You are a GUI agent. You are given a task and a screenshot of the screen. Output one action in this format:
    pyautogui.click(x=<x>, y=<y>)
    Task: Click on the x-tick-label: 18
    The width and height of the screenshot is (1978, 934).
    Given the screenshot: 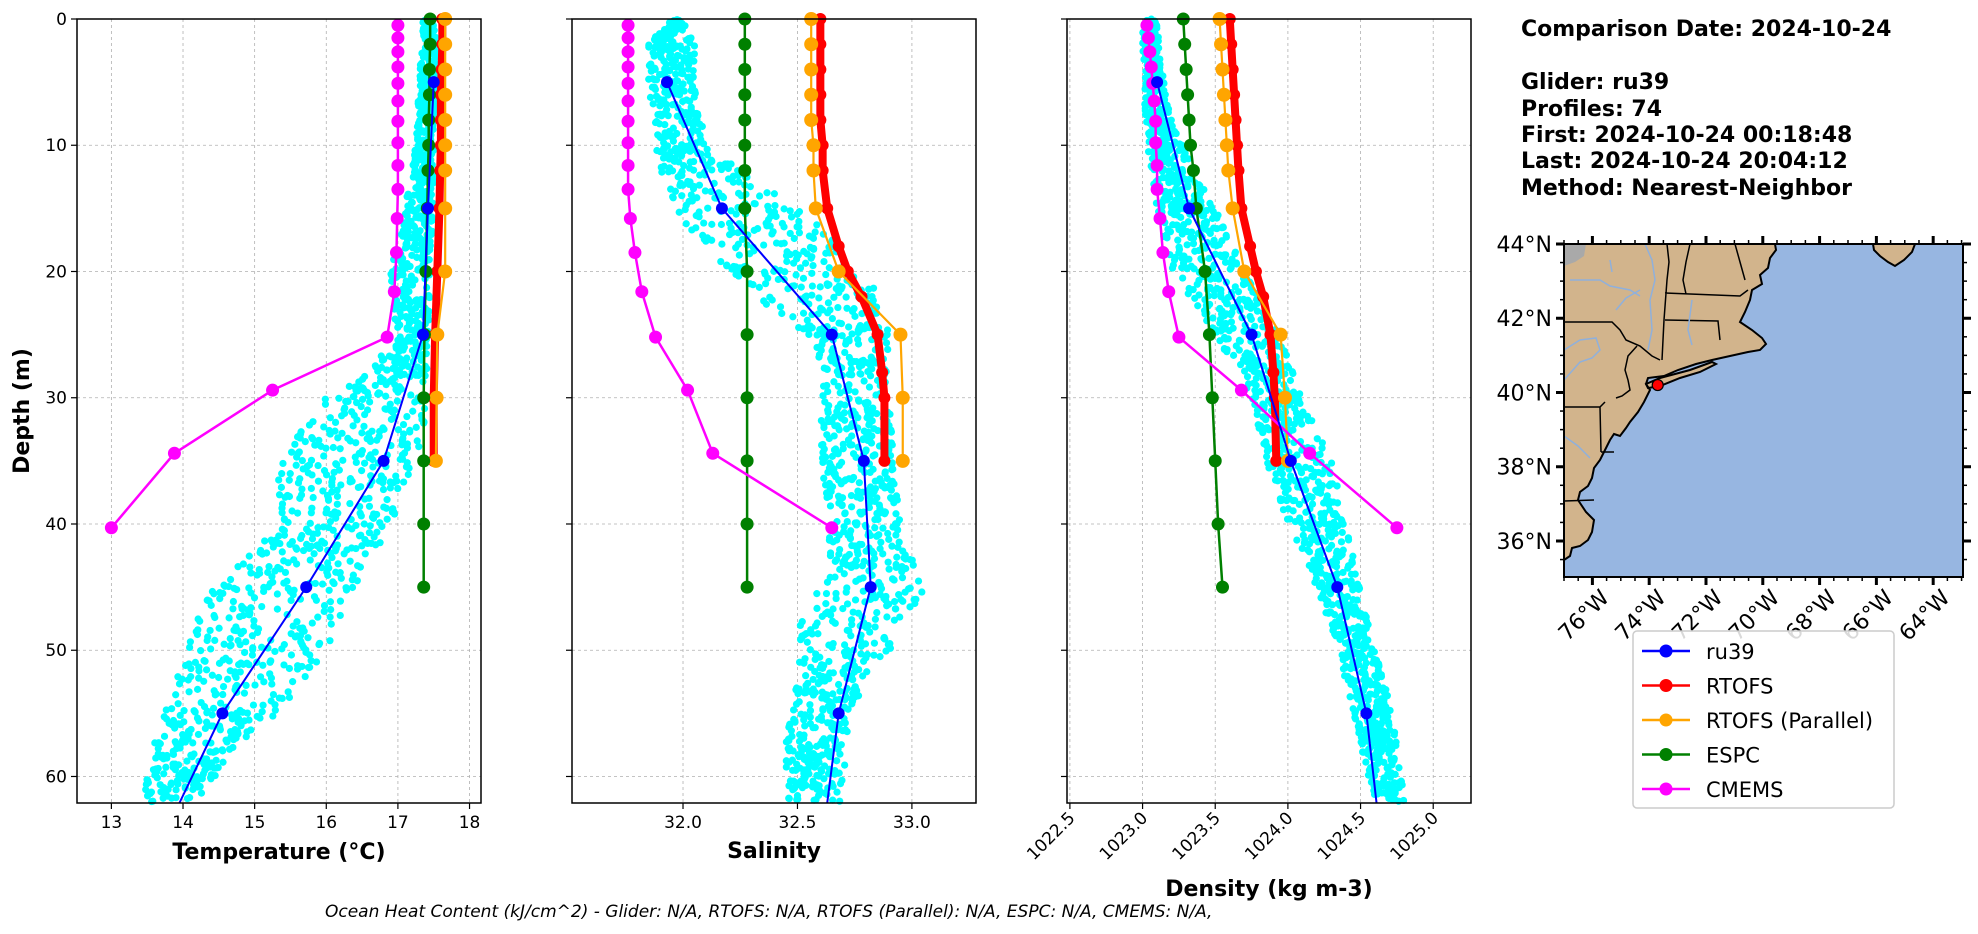 What is the action you would take?
    pyautogui.click(x=470, y=823)
    